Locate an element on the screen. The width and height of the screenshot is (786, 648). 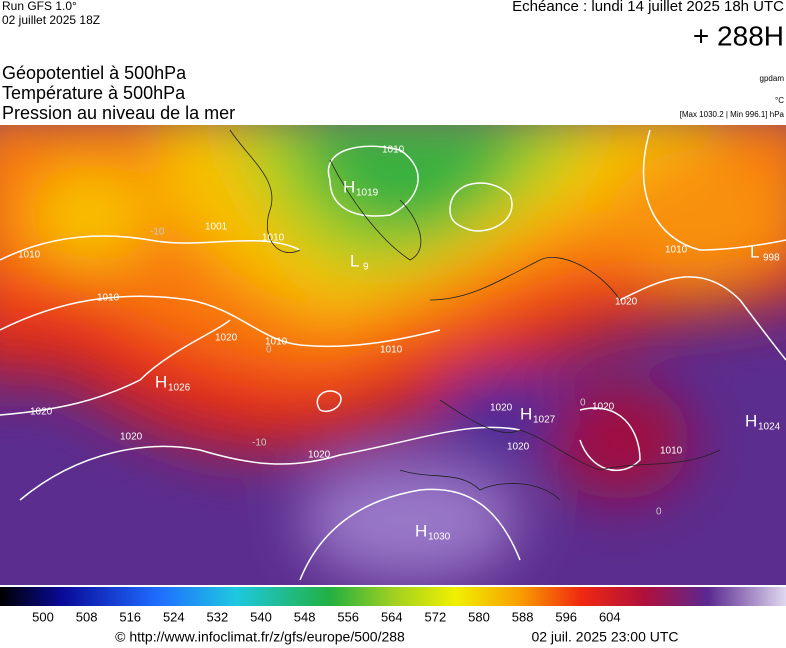
center-pressure: 9 is located at coordinates (366, 267).